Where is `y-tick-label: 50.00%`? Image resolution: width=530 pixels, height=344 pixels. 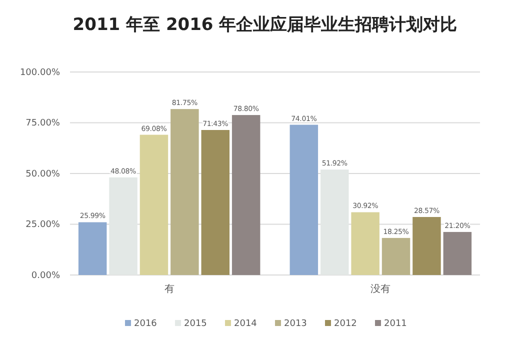 y-tick-label: 50.00% is located at coordinates (43, 174).